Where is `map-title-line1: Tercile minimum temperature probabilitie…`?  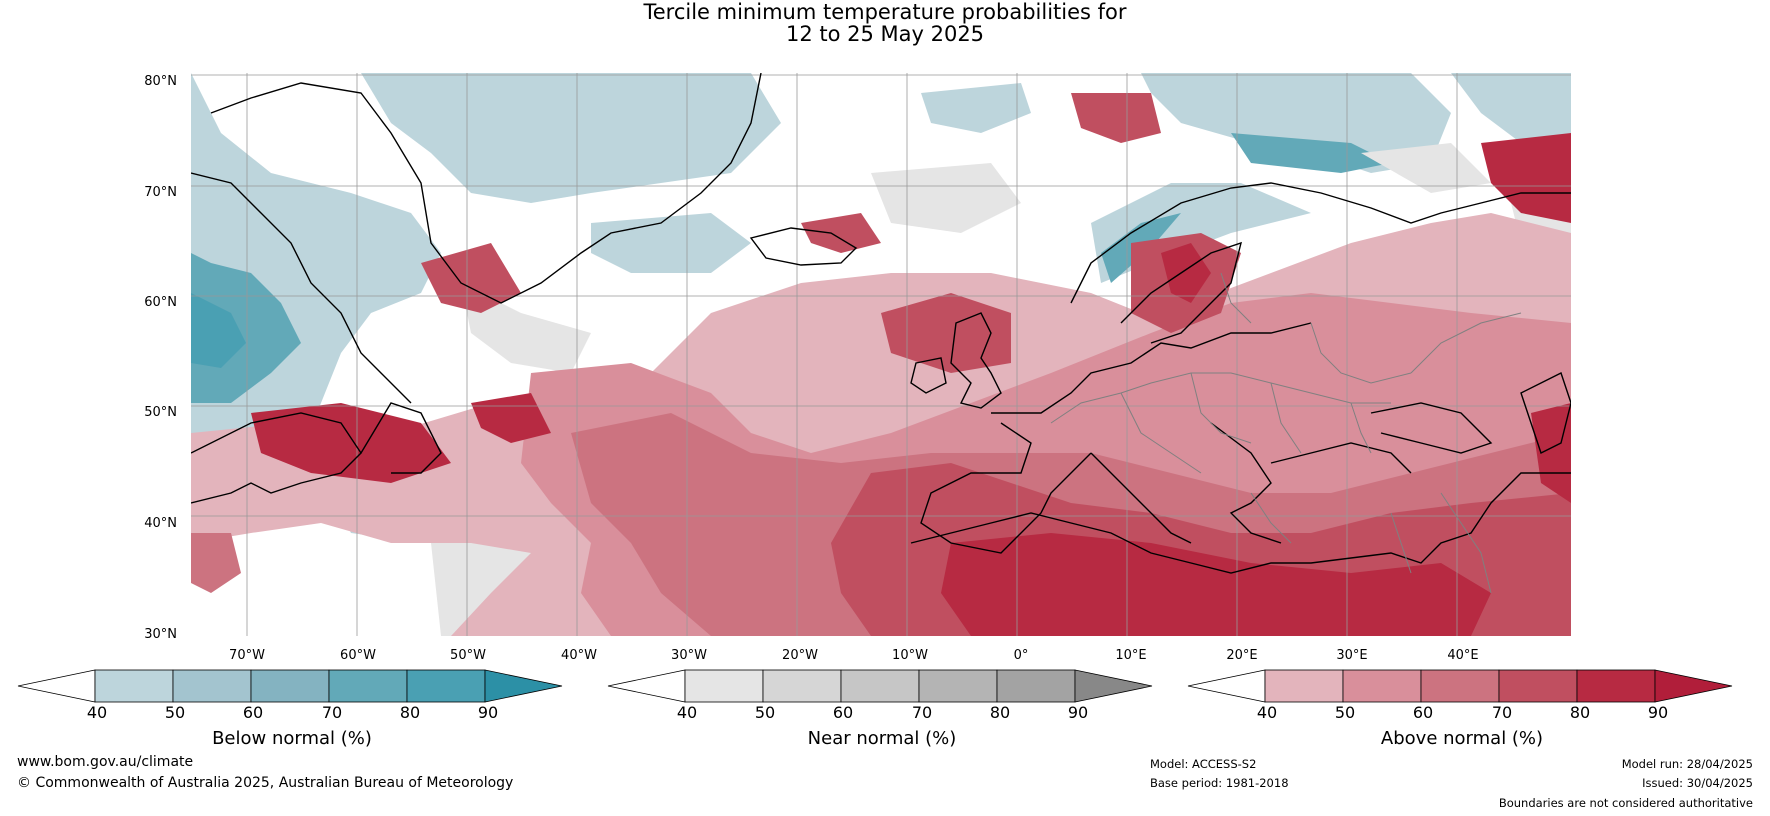 map-title-line1: Tercile minimum temperature probabilitie… is located at coordinates (885, 12).